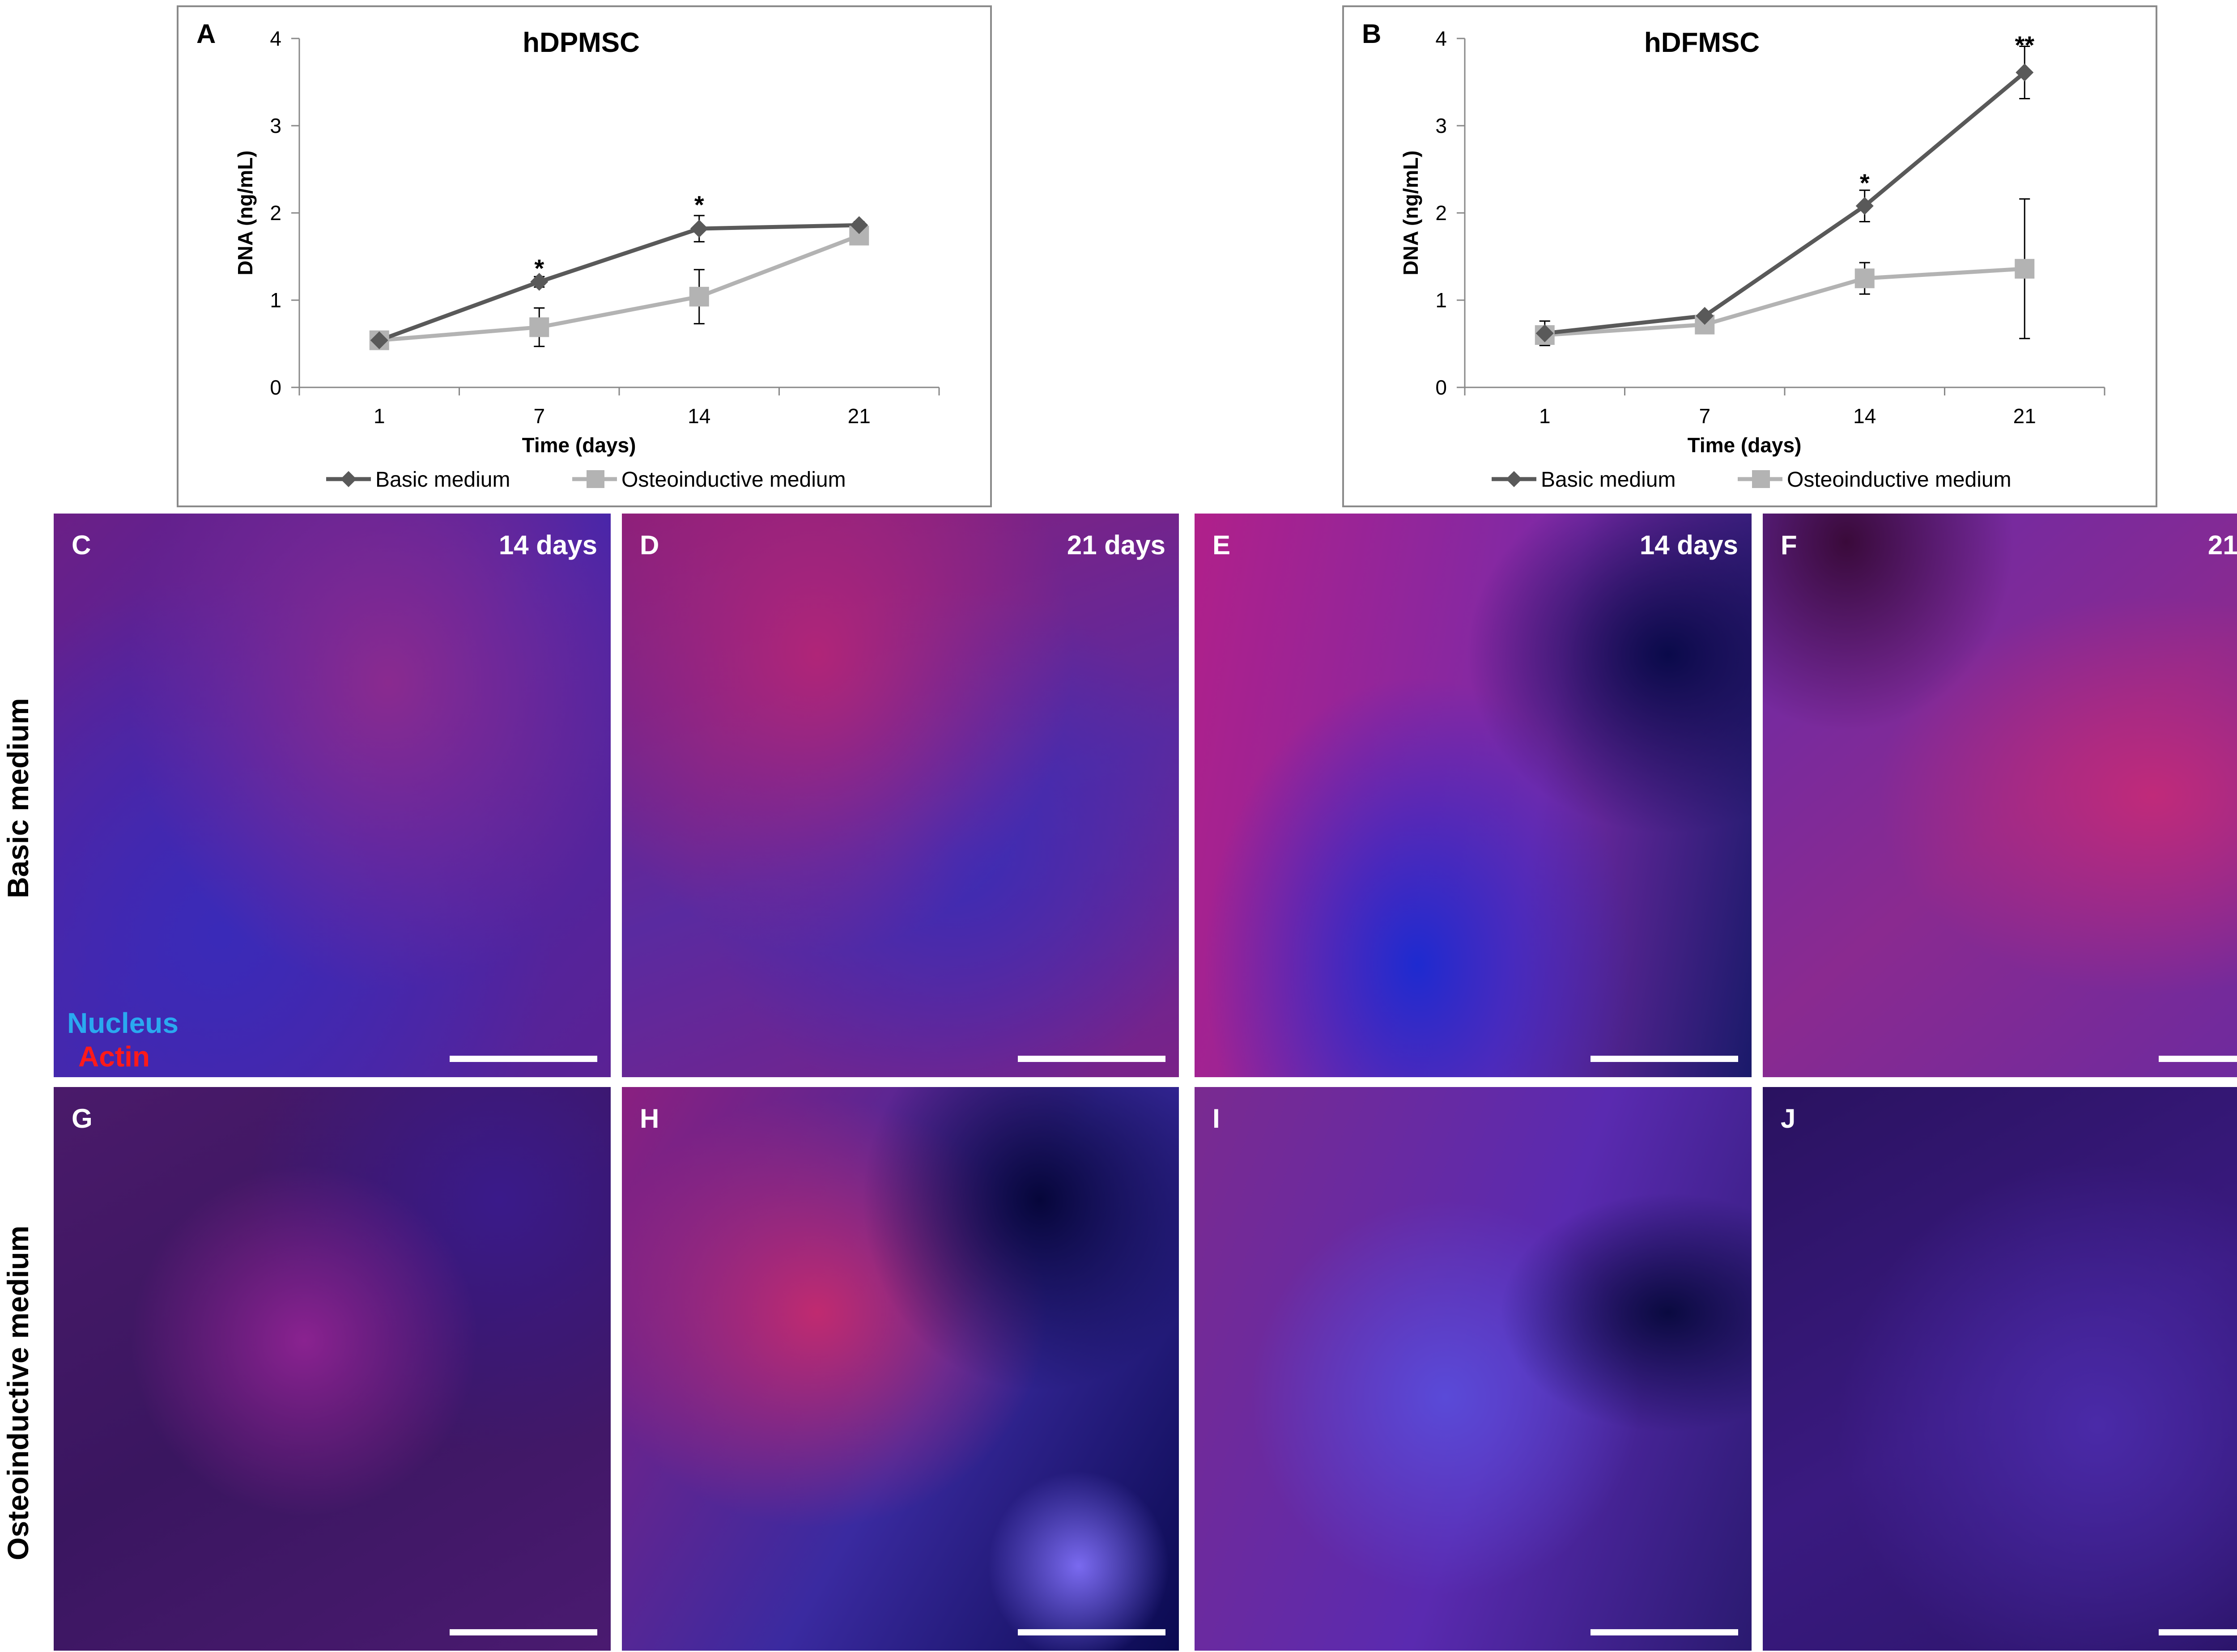 The image size is (2237, 1652). Describe the element at coordinates (1116, 545) in the screenshot. I see `panel-days-d: 21 days` at that location.